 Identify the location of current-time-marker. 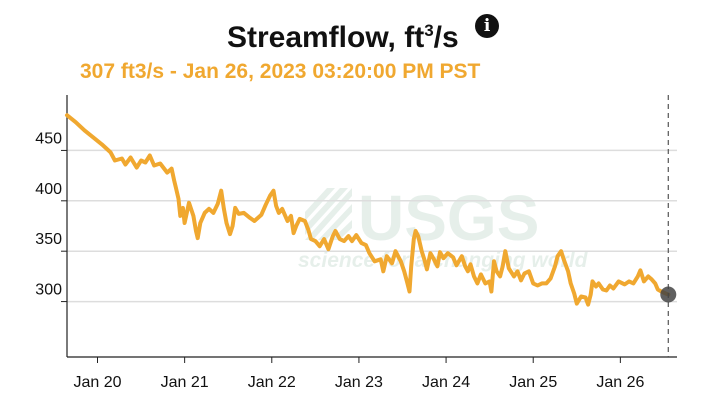
(668, 226).